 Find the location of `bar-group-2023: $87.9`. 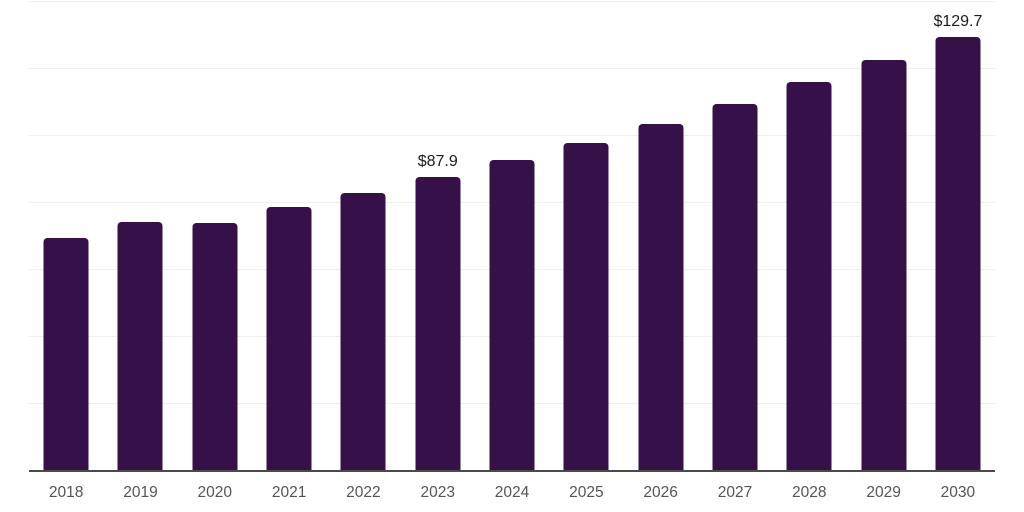

bar-group-2023: $87.9 is located at coordinates (438, 236).